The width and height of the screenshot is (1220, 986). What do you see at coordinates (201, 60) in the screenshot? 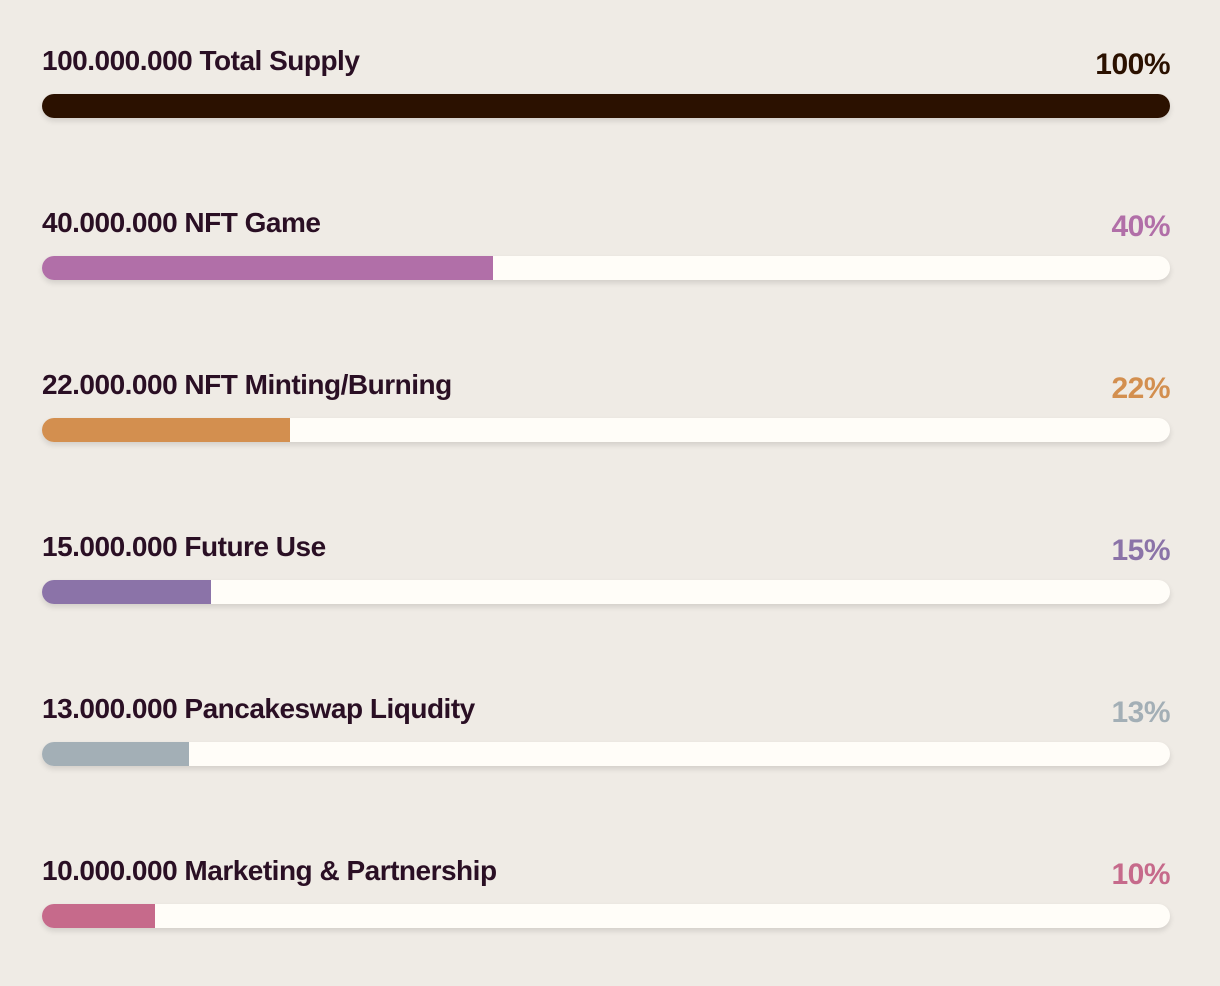
I see `bar-label: 100.000.000 Total Supply` at bounding box center [201, 60].